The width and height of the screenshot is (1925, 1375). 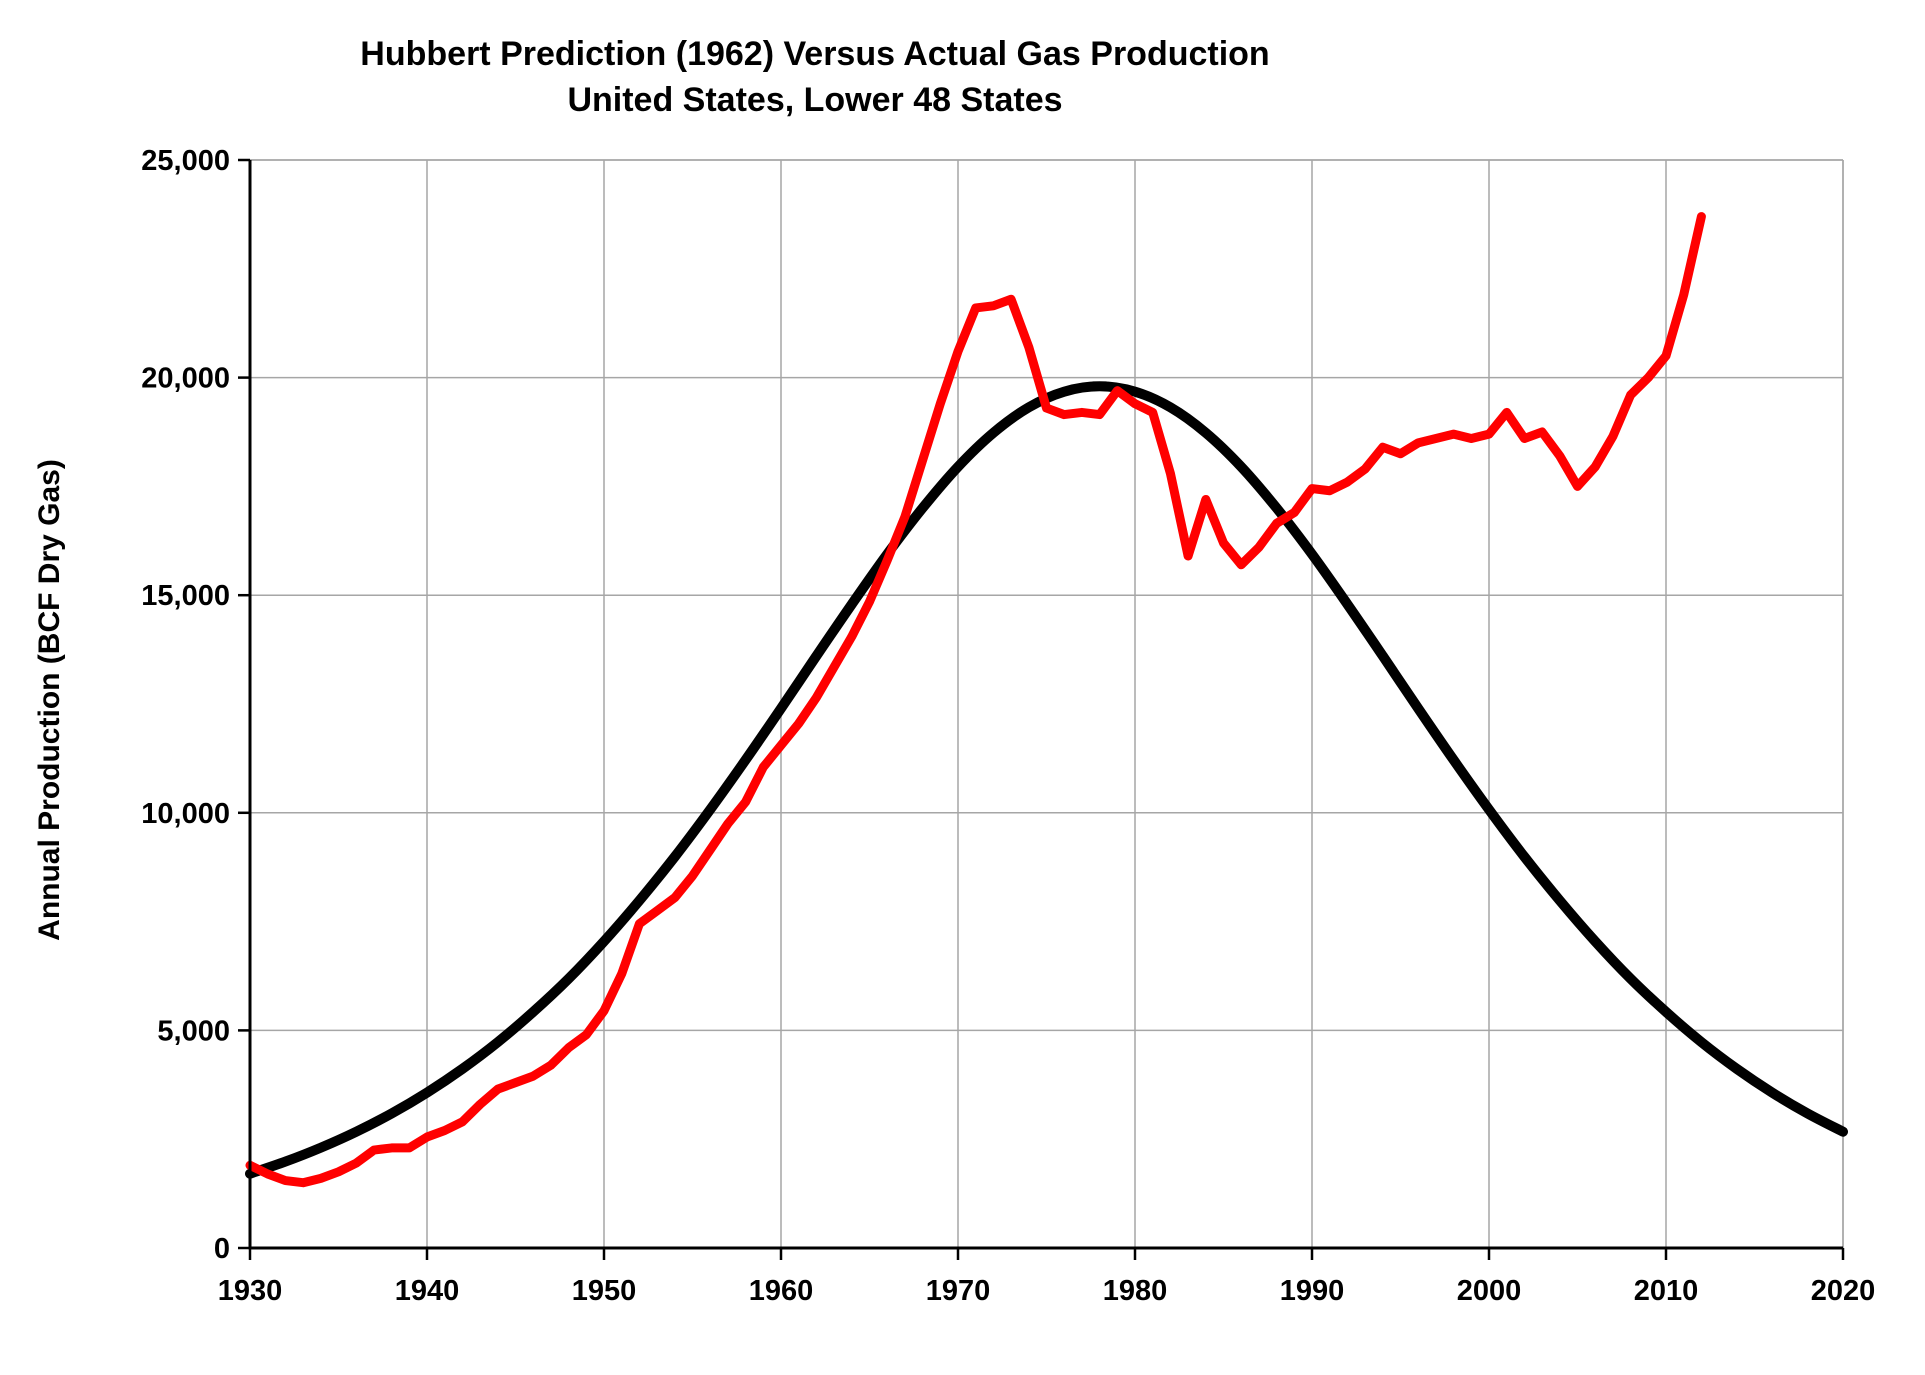 What do you see at coordinates (250, 1291) in the screenshot?
I see `x-tick-label: 1930` at bounding box center [250, 1291].